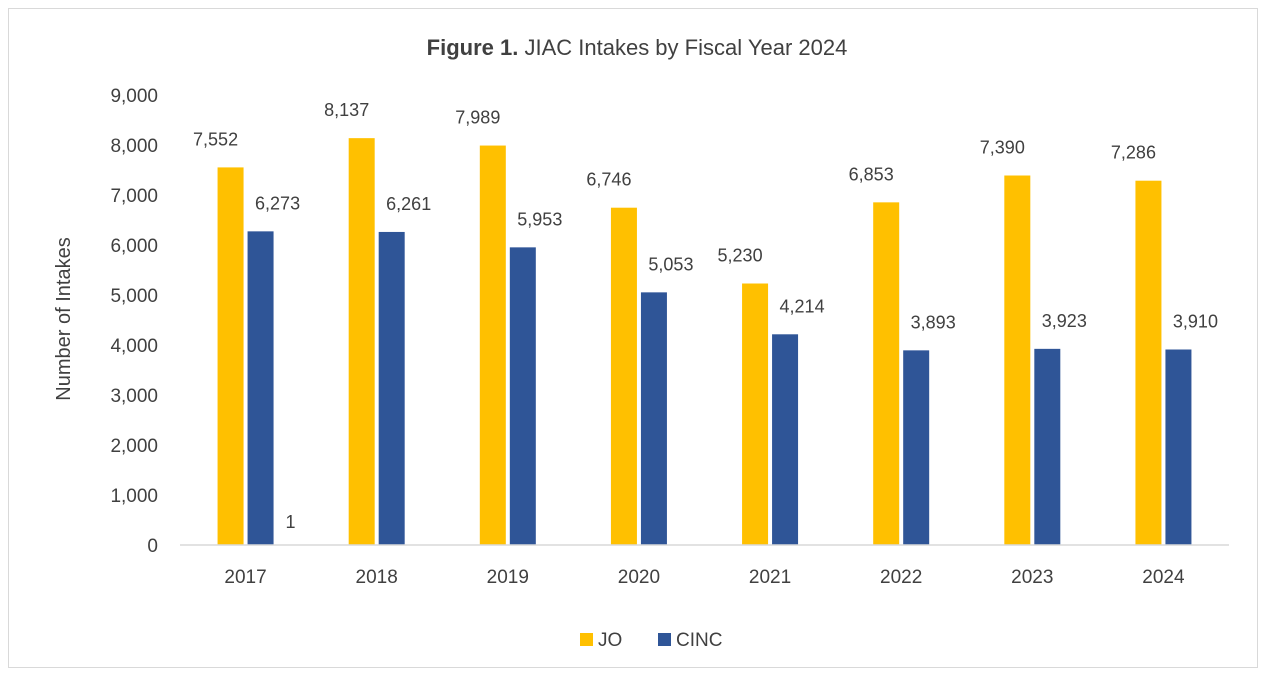  I want to click on data-label: 3,893, so click(933, 322).